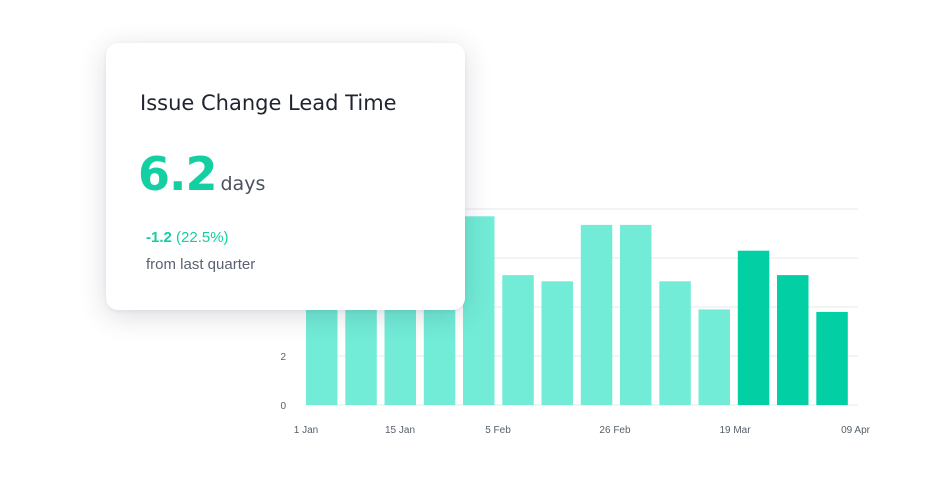 This screenshot has width=951, height=501. What do you see at coordinates (615, 430) in the screenshot?
I see `x-tick-label: 26 Feb` at bounding box center [615, 430].